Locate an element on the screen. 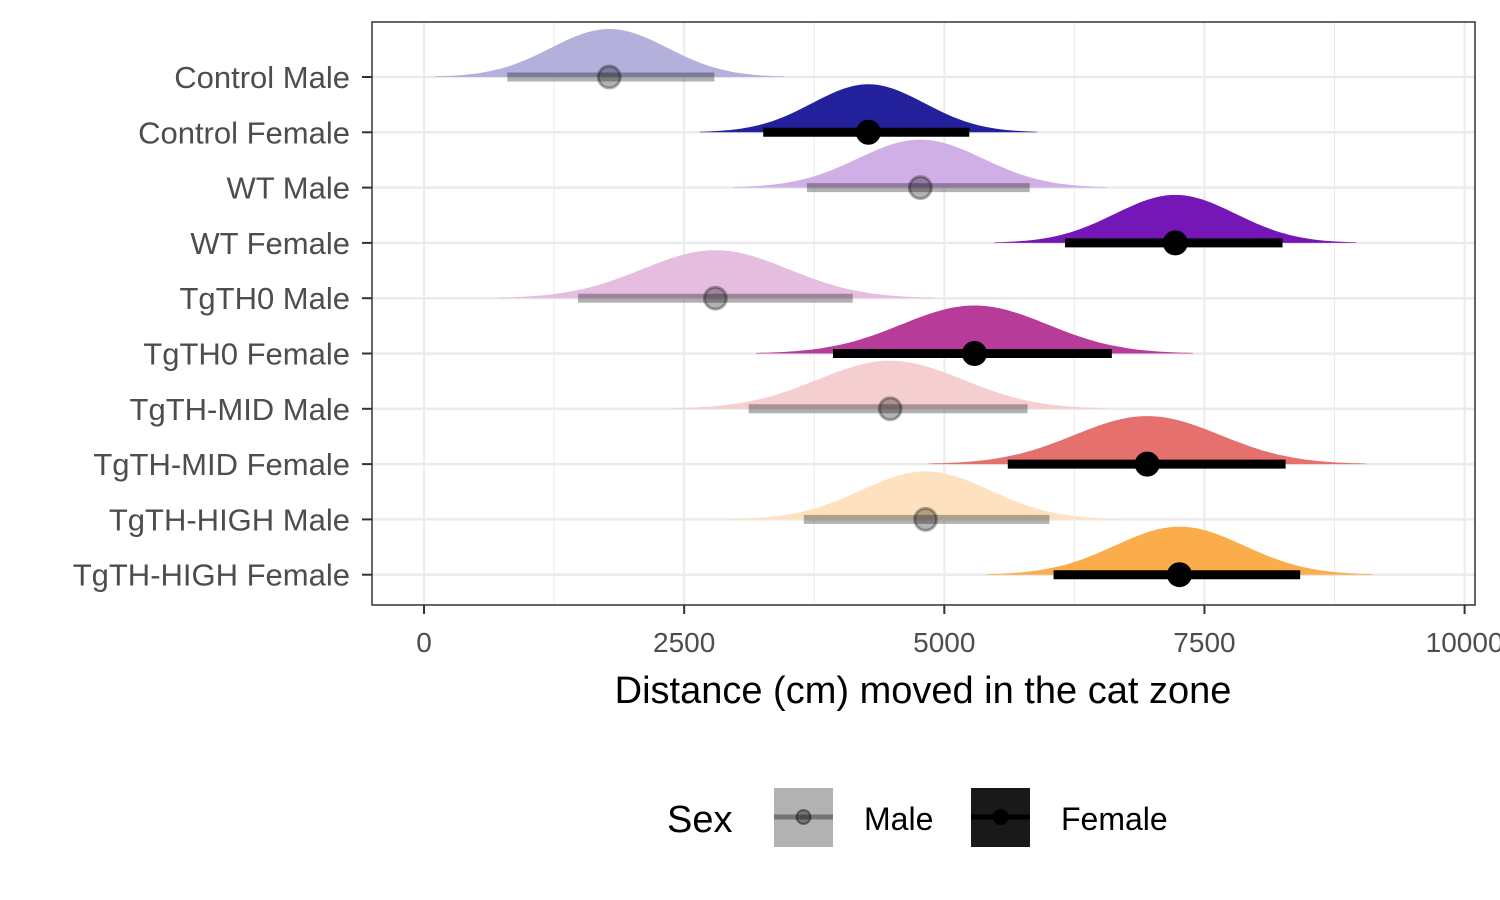 This screenshot has width=1500, height=900. y-tick-label: TgTH-MID Female is located at coordinates (221, 464).